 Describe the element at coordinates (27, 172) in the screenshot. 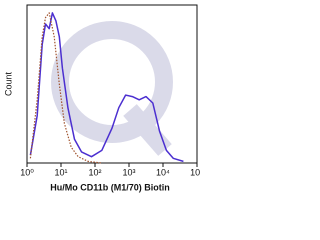

I see `x-tick-label: 10⁰` at that location.